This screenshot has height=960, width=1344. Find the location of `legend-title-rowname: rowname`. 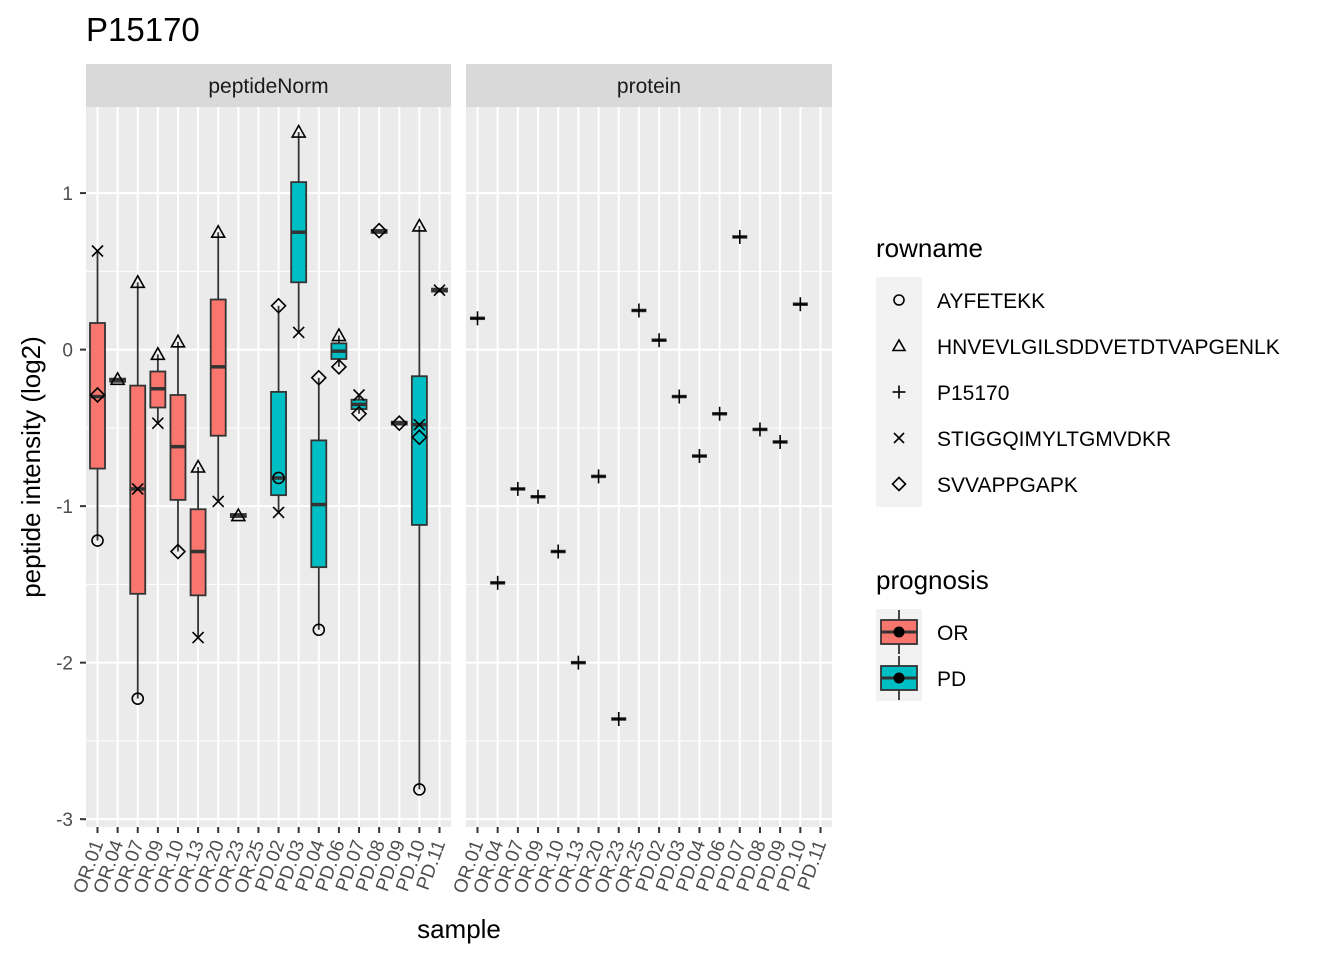

legend-title-rowname: rowname is located at coordinates (929, 248).